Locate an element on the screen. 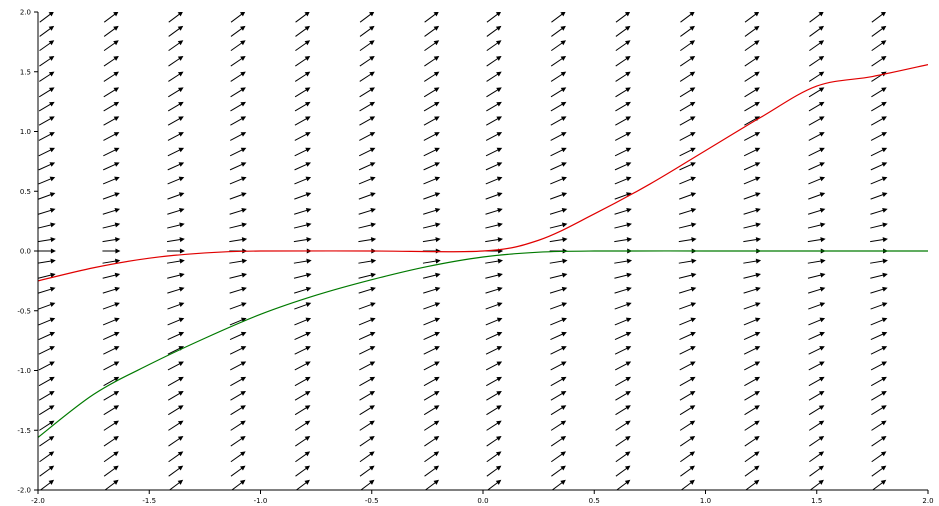 Image resolution: width=939 pixels, height=506 pixels. x-tick-label: 0.5 is located at coordinates (594, 501).